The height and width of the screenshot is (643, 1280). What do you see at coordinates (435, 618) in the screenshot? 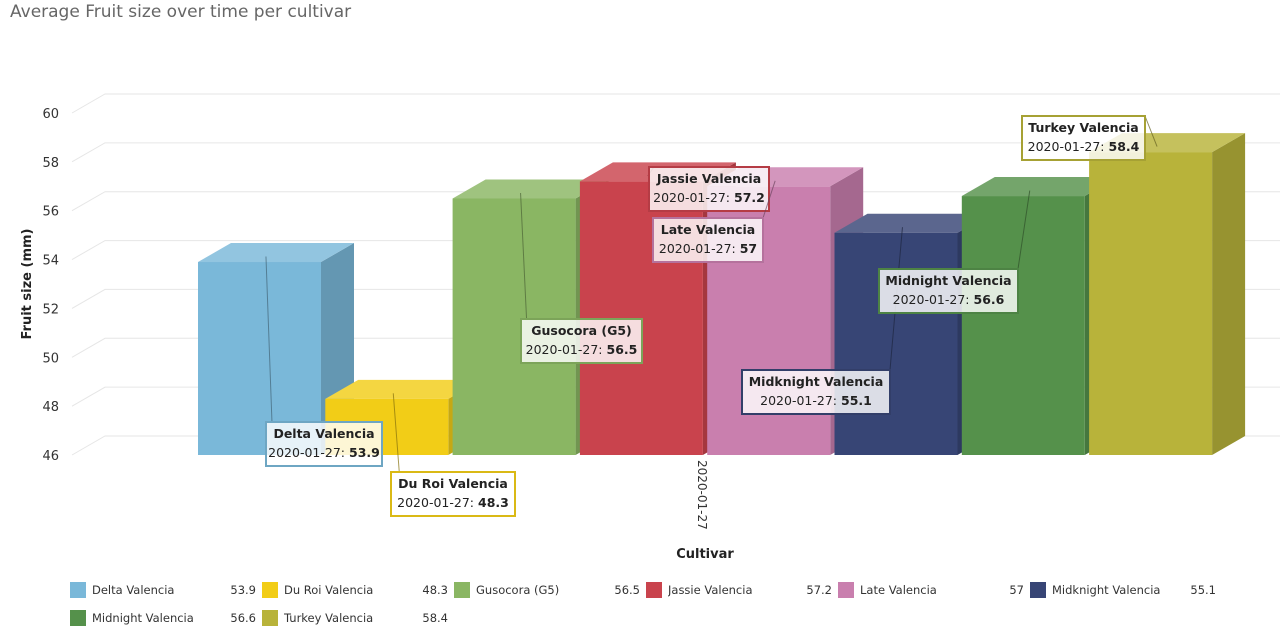
I see `legend-value: 58.4` at bounding box center [435, 618].